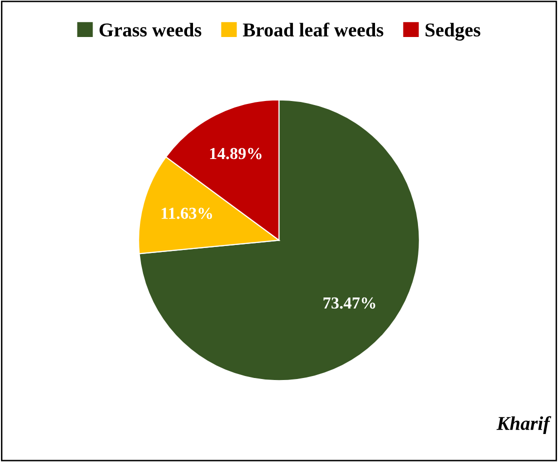 The width and height of the screenshot is (558, 462). I want to click on legend-label: Sedges, so click(453, 31).